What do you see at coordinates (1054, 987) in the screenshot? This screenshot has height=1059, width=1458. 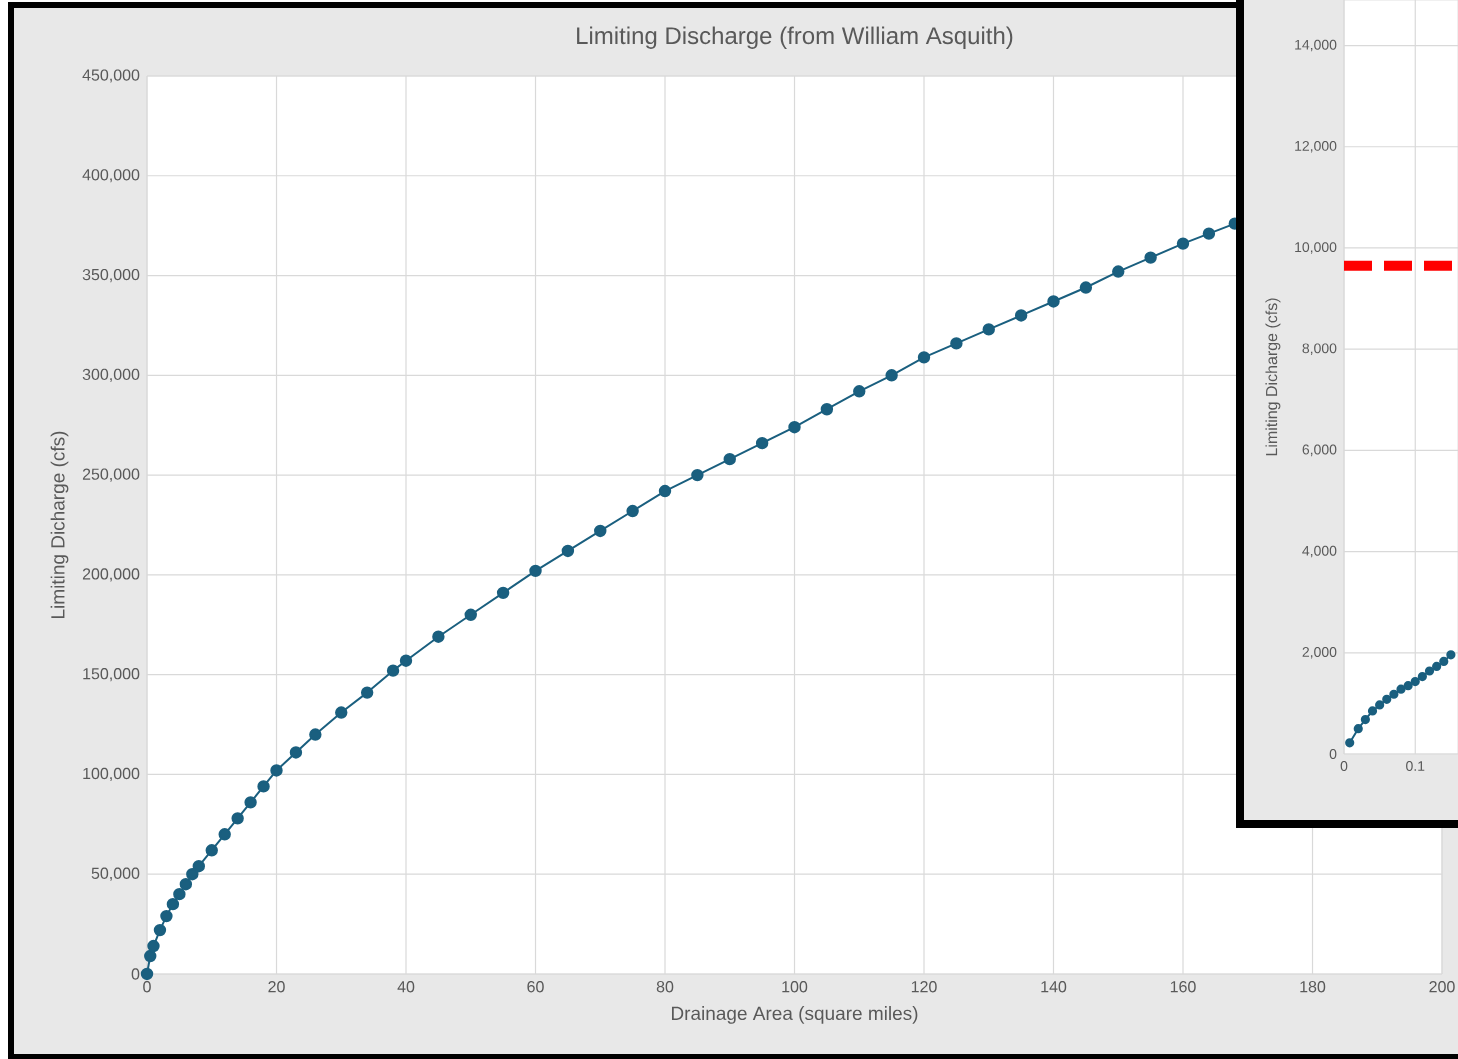 I see `x-tick-label: 140` at bounding box center [1054, 987].